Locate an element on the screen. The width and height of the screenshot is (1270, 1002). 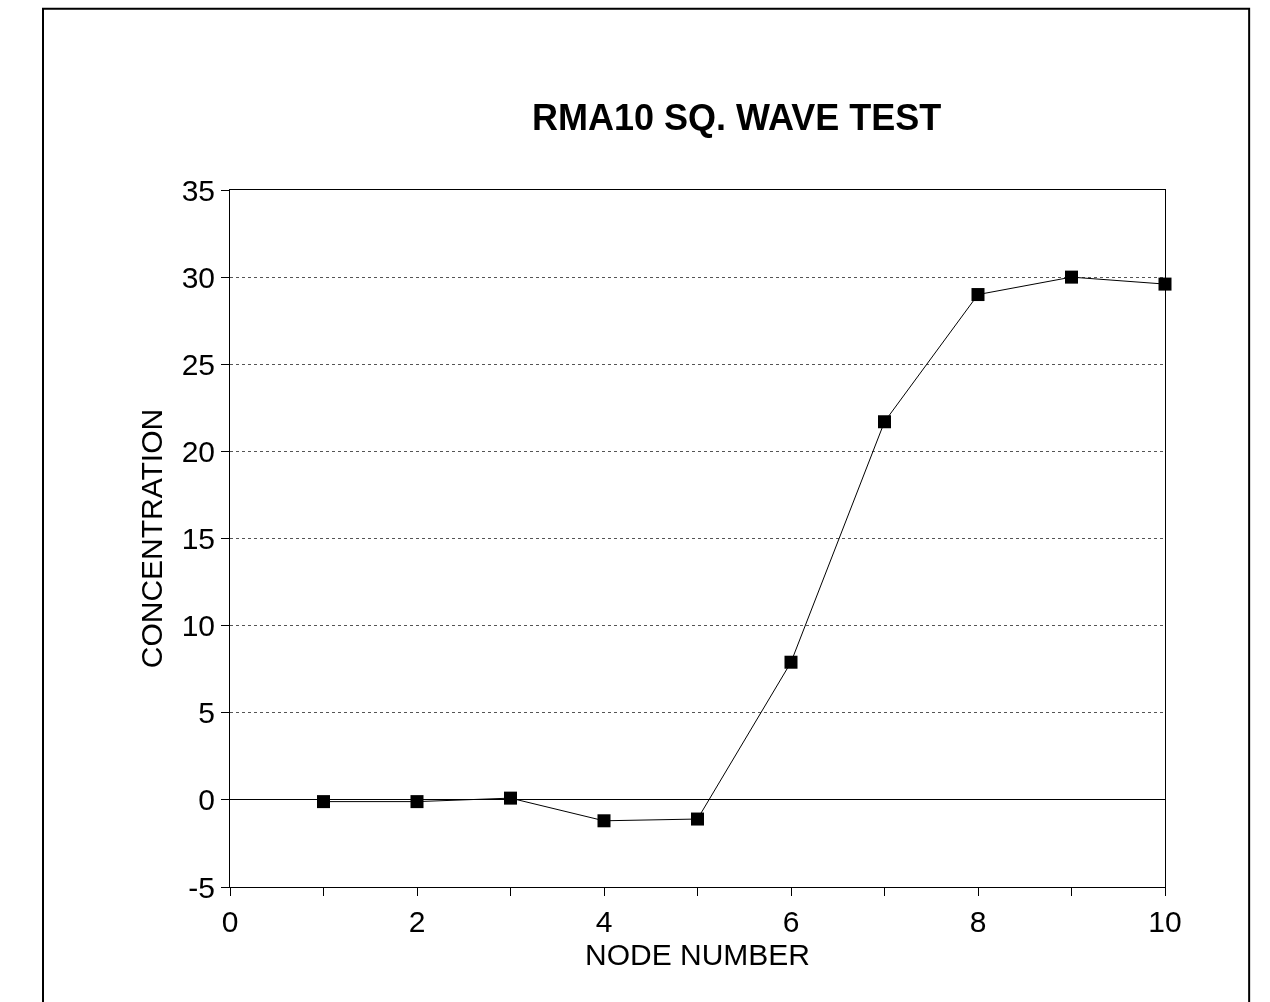
y-tick-label: 20 is located at coordinates (198, 451).